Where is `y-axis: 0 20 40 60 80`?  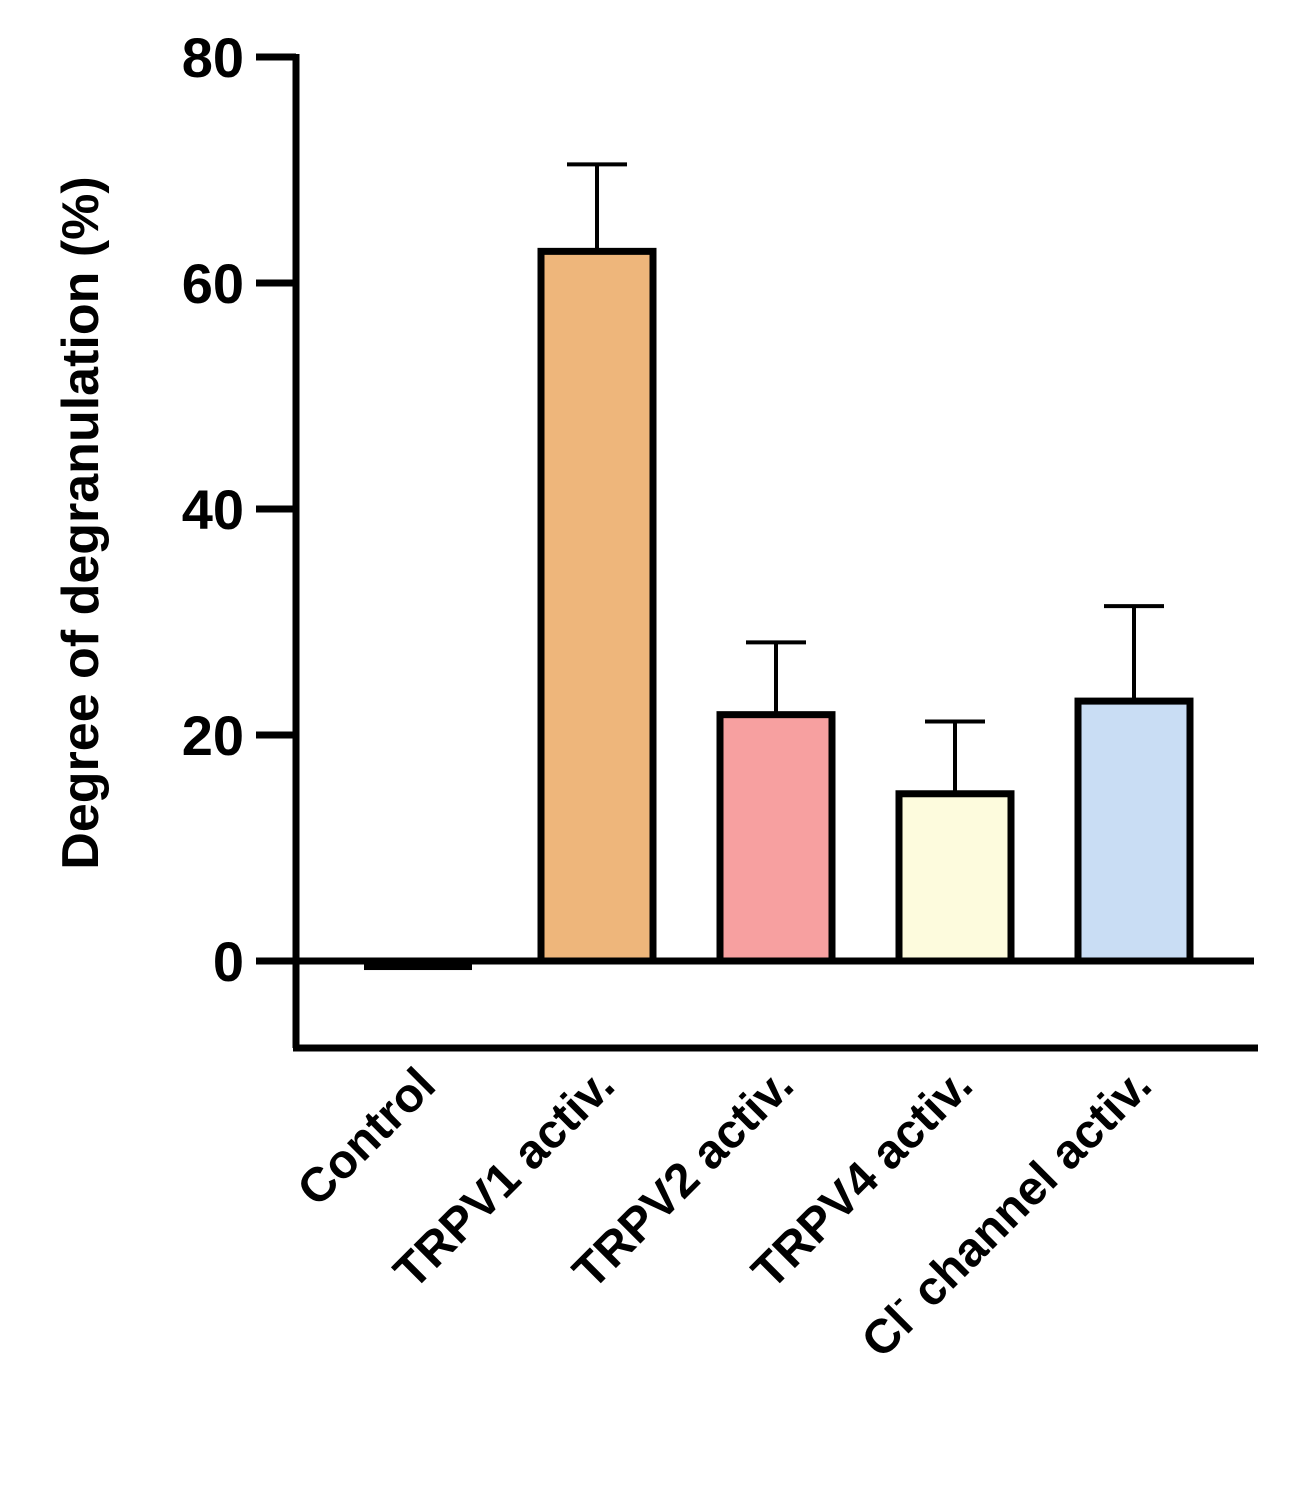
y-axis: 0 20 40 60 80 is located at coordinates (241, 537).